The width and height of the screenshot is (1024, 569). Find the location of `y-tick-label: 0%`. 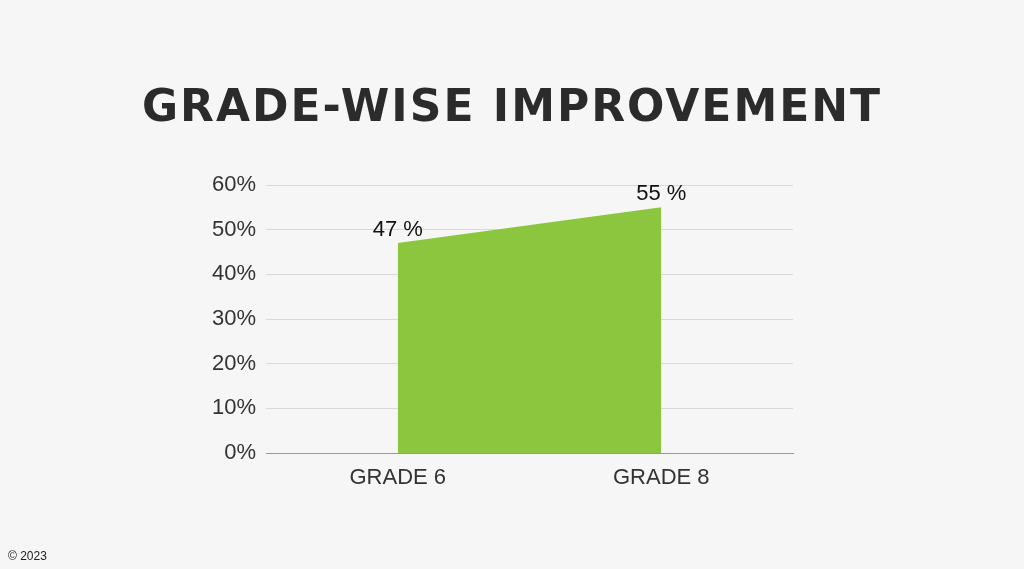

y-tick-label: 0% is located at coordinates (240, 452).